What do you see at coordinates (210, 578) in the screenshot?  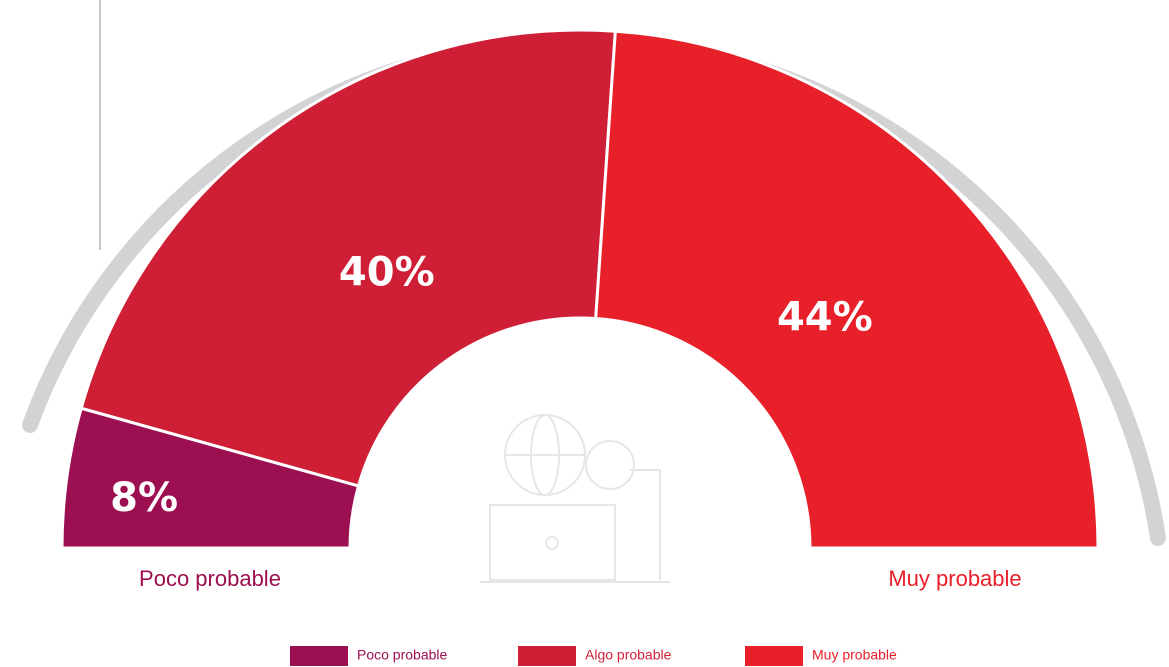 I see `category-label: Poco probable` at bounding box center [210, 578].